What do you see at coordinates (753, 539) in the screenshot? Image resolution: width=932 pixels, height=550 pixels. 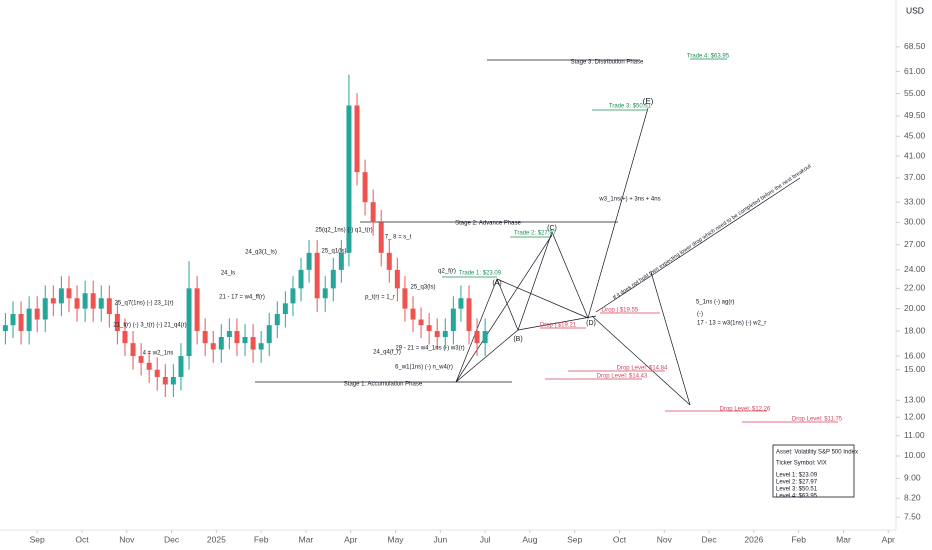 I see `x-tick-label: 2026` at bounding box center [753, 539].